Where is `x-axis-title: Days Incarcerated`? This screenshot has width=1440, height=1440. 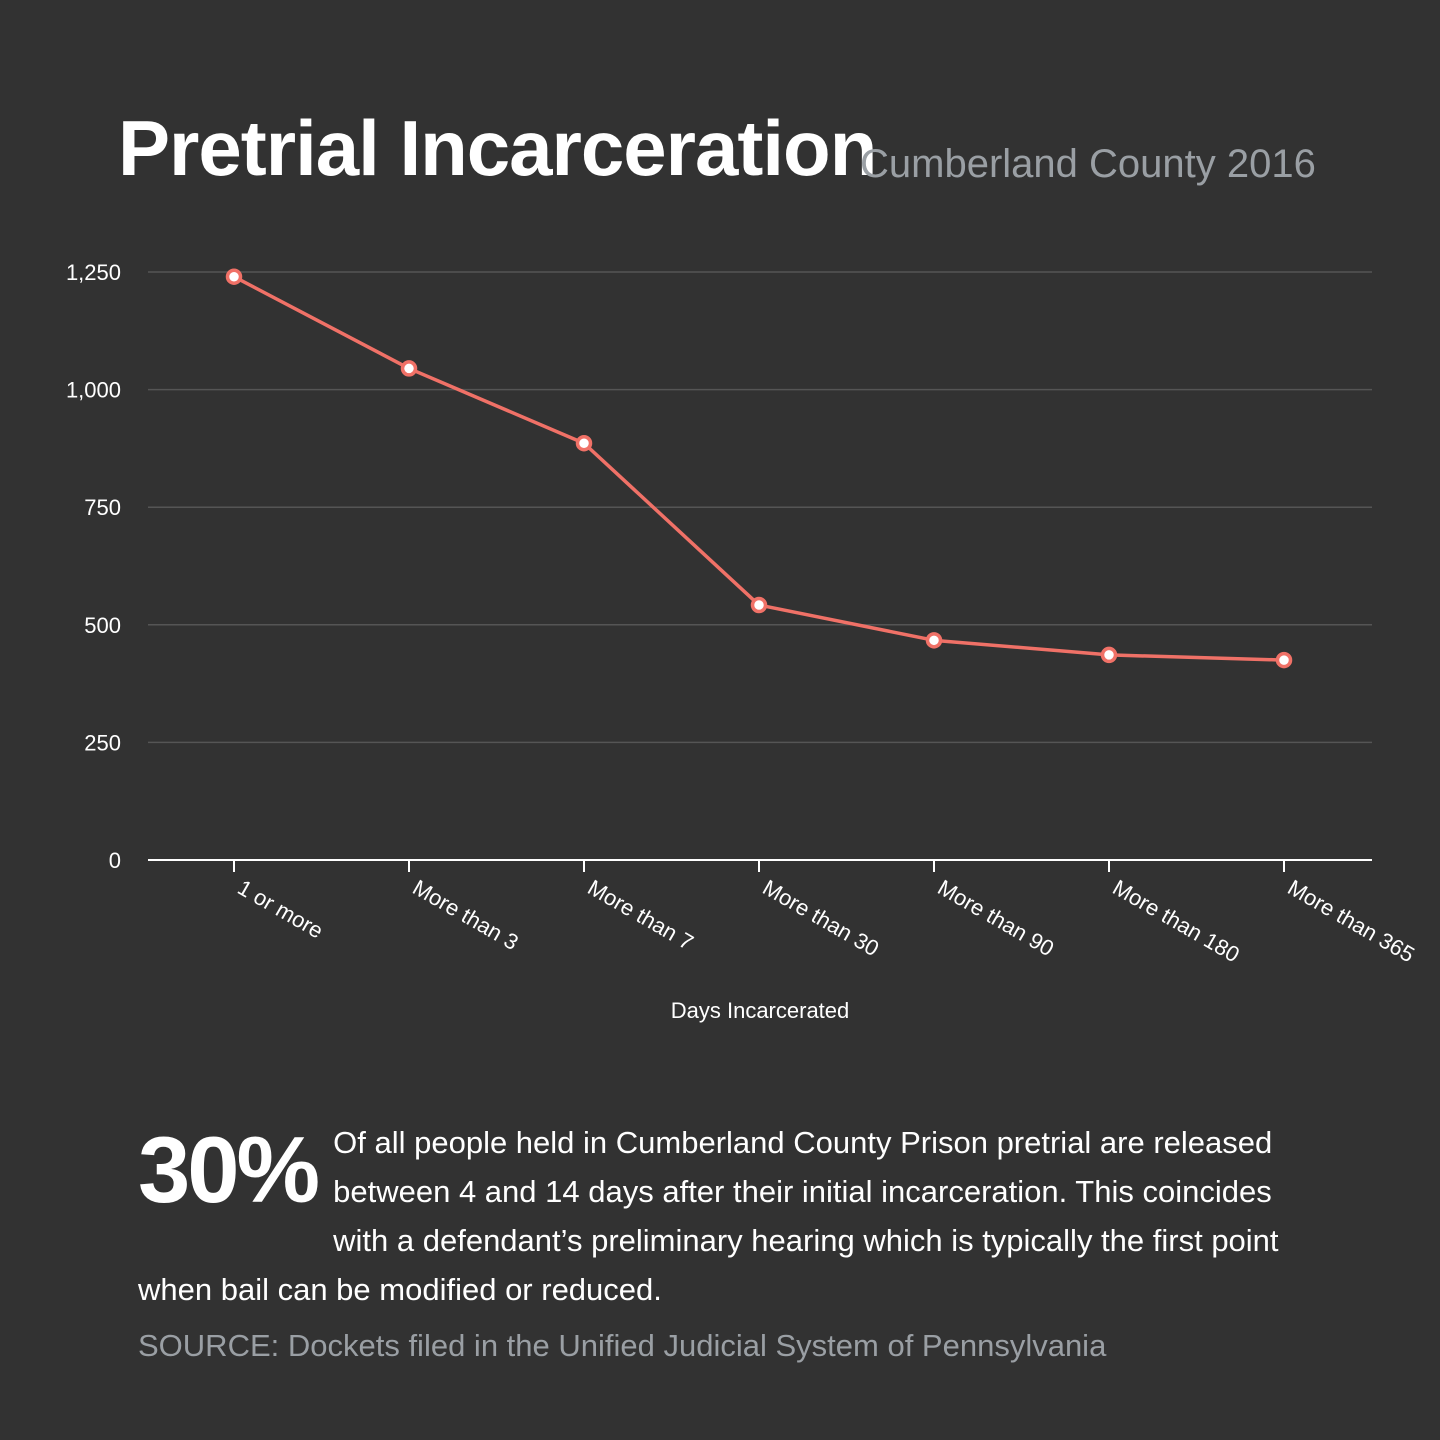
x-axis-title: Days Incarcerated is located at coordinates (760, 1010).